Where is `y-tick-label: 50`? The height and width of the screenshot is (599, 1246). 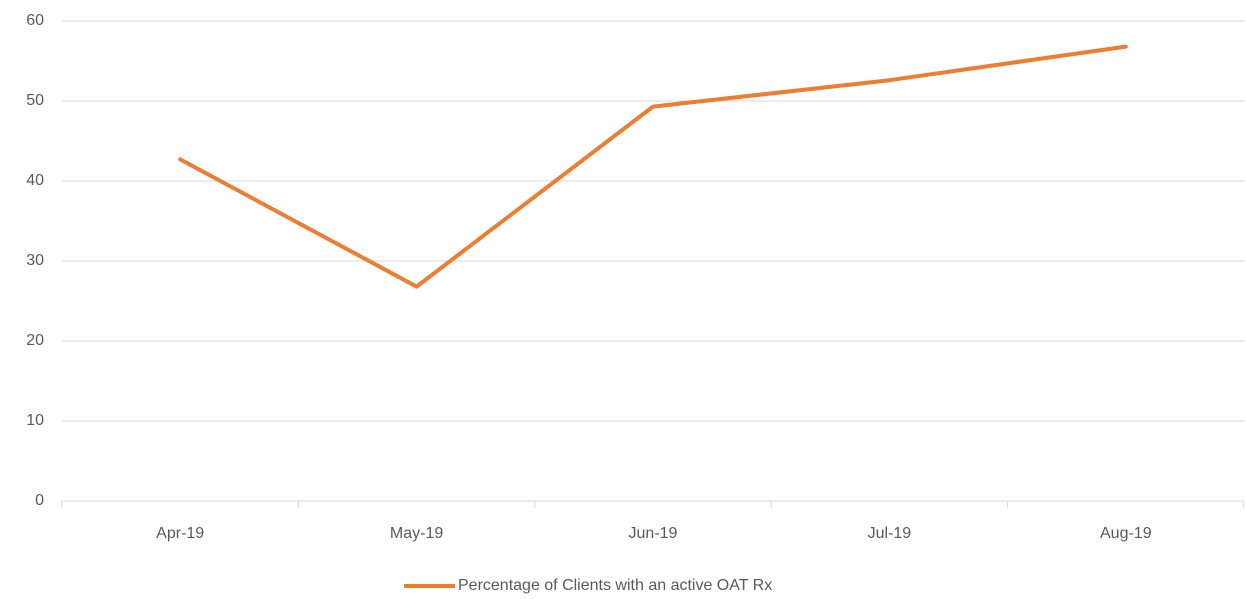 y-tick-label: 50 is located at coordinates (35, 100).